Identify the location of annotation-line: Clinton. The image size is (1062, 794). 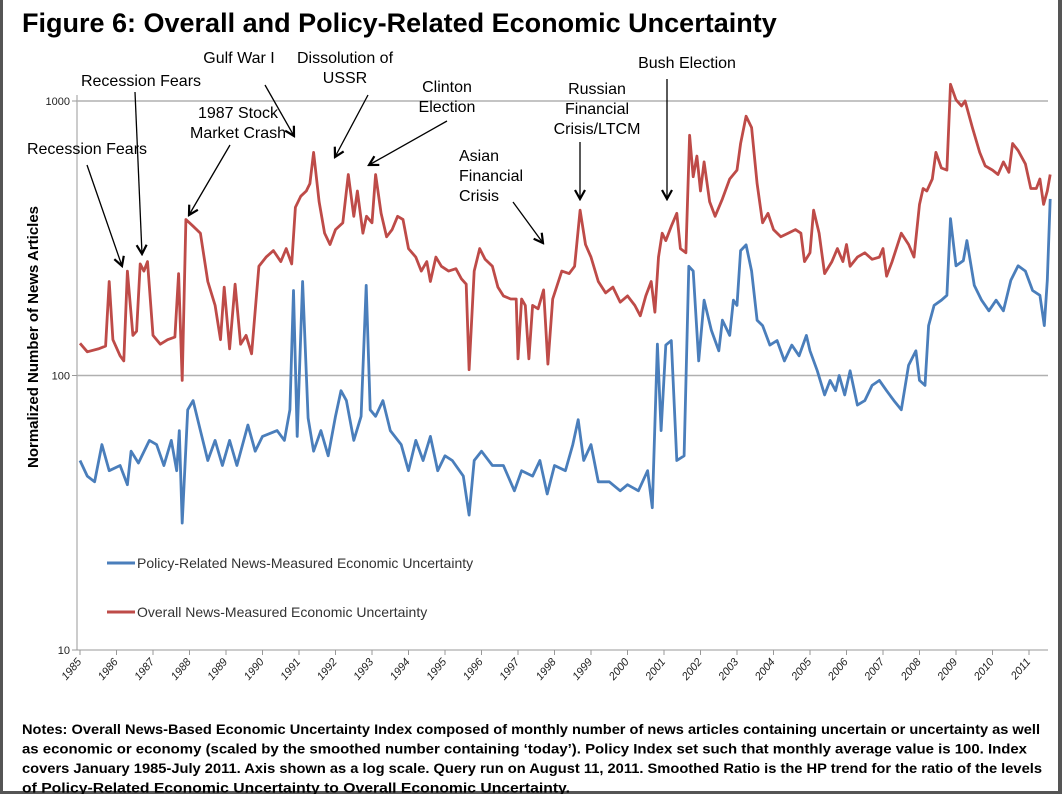
(447, 87).